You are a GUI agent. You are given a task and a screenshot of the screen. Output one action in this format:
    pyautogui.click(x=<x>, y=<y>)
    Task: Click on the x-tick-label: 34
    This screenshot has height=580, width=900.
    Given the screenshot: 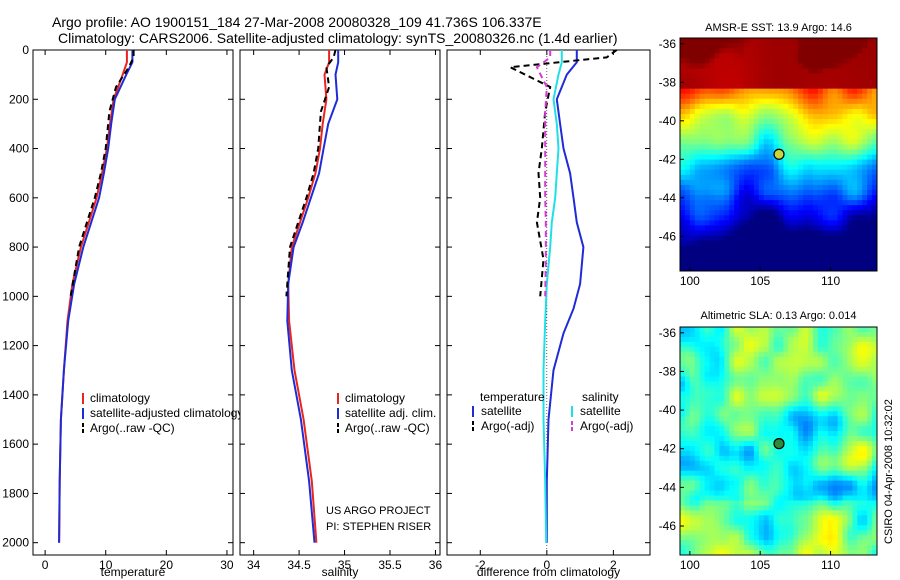 What is the action you would take?
    pyautogui.click(x=254, y=565)
    